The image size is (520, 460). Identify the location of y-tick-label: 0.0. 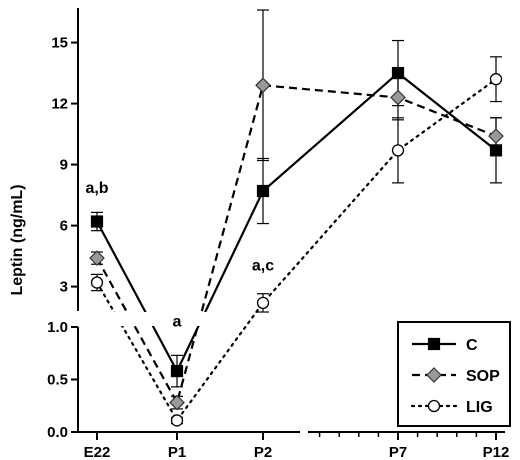
(57, 432).